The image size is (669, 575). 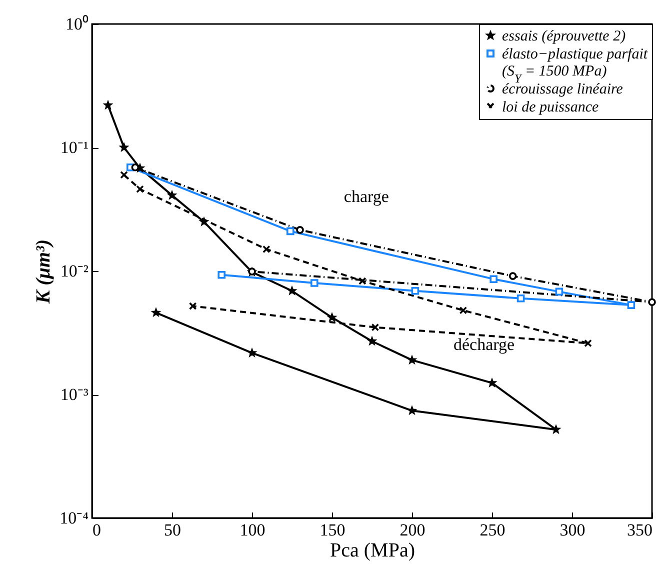 What do you see at coordinates (77, 24) in the screenshot?
I see `y-tick-label: 10⁰` at bounding box center [77, 24].